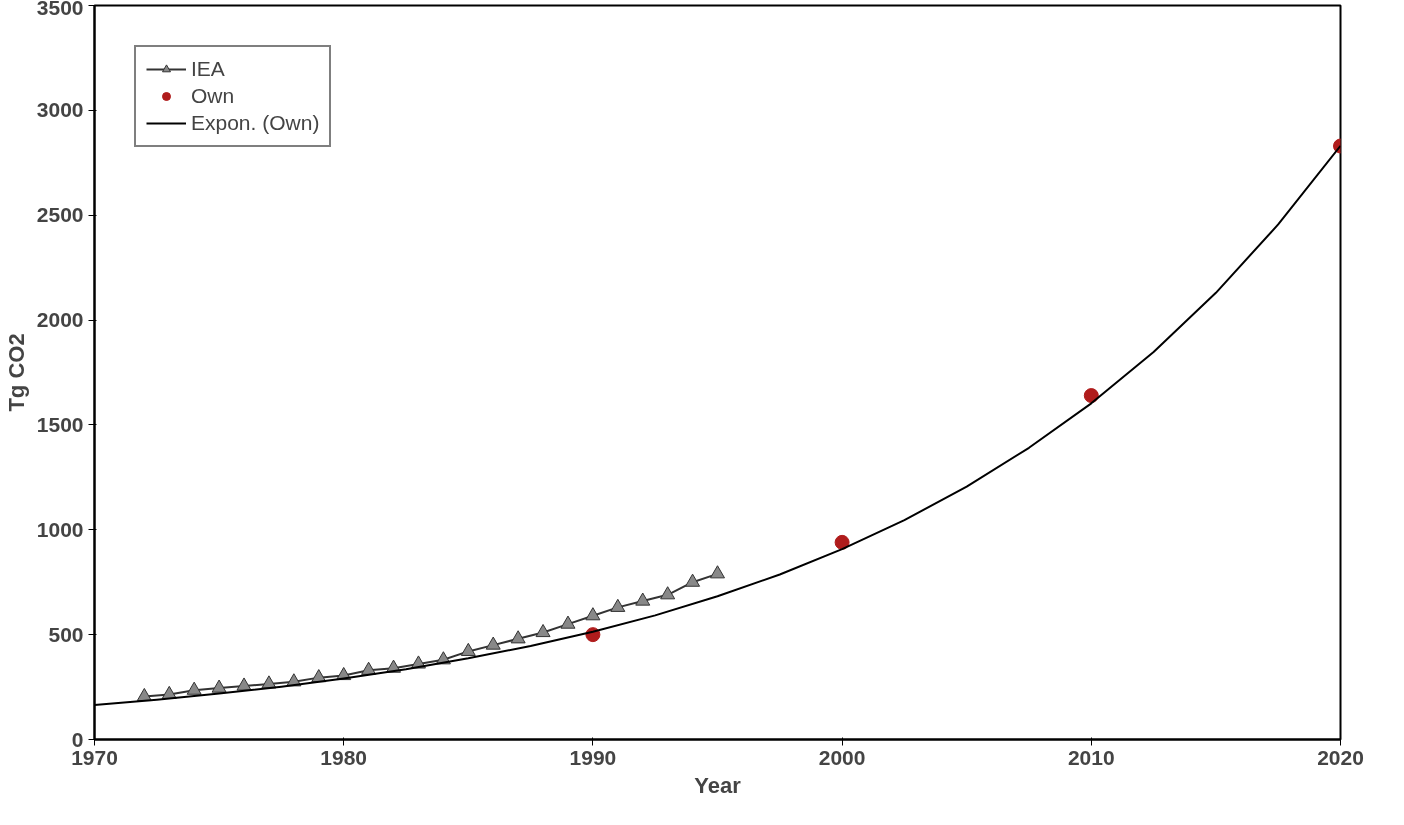 The width and height of the screenshot is (1404, 825). Describe the element at coordinates (60, 9) in the screenshot. I see `y-tick-label: 3500` at that location.